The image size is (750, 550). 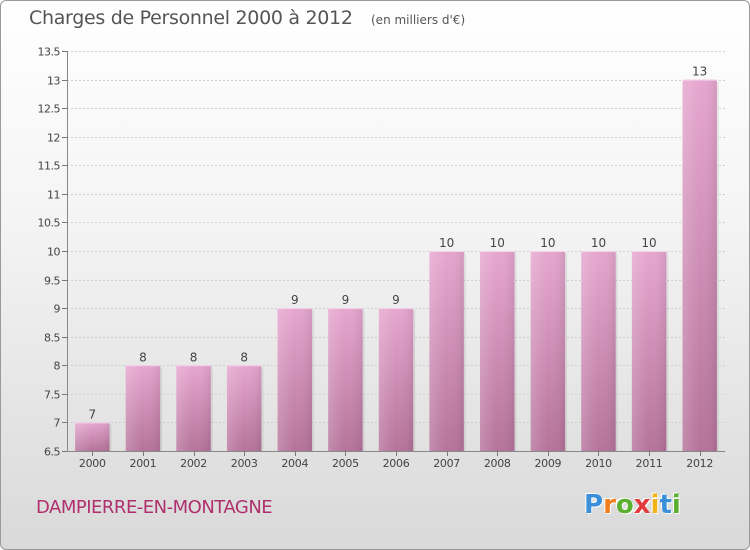 I want to click on y-tick-label: 12, so click(x=53, y=138).